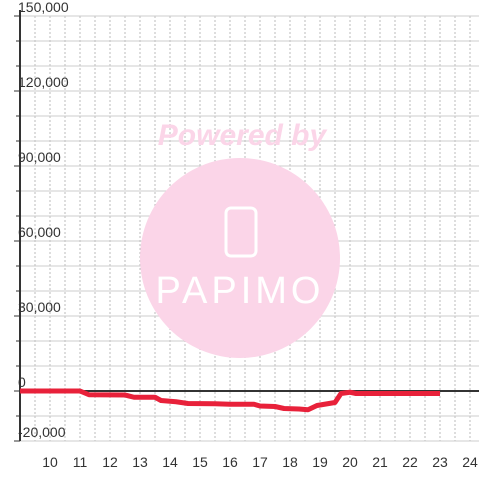 The width and height of the screenshot is (480, 485). What do you see at coordinates (440, 462) in the screenshot?
I see `x-tick-label: 23` at bounding box center [440, 462].